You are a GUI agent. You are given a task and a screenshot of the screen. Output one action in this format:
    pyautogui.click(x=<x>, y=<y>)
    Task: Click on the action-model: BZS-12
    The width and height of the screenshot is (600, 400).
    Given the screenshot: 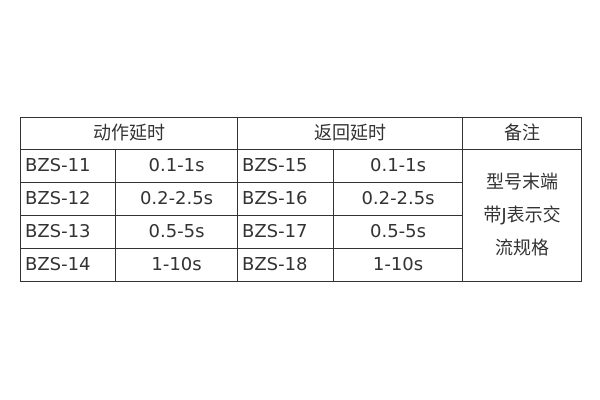 What is the action you would take?
    pyautogui.click(x=68, y=199)
    